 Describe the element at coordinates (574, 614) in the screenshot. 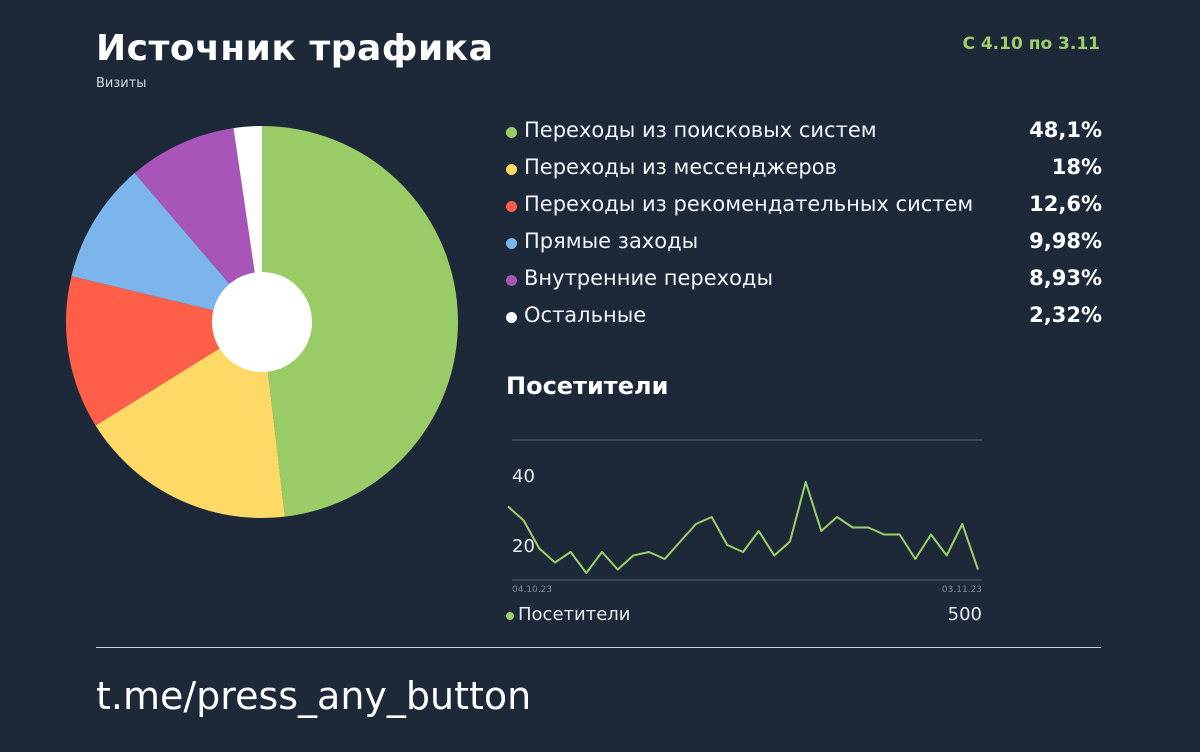

I see `visitors-legend-label: Посетители` at that location.